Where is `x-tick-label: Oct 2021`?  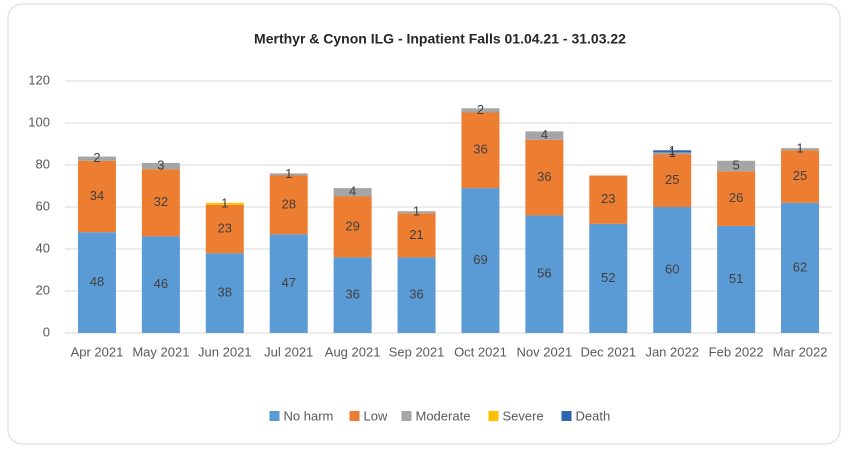 x-tick-label: Oct 2021 is located at coordinates (480, 351).